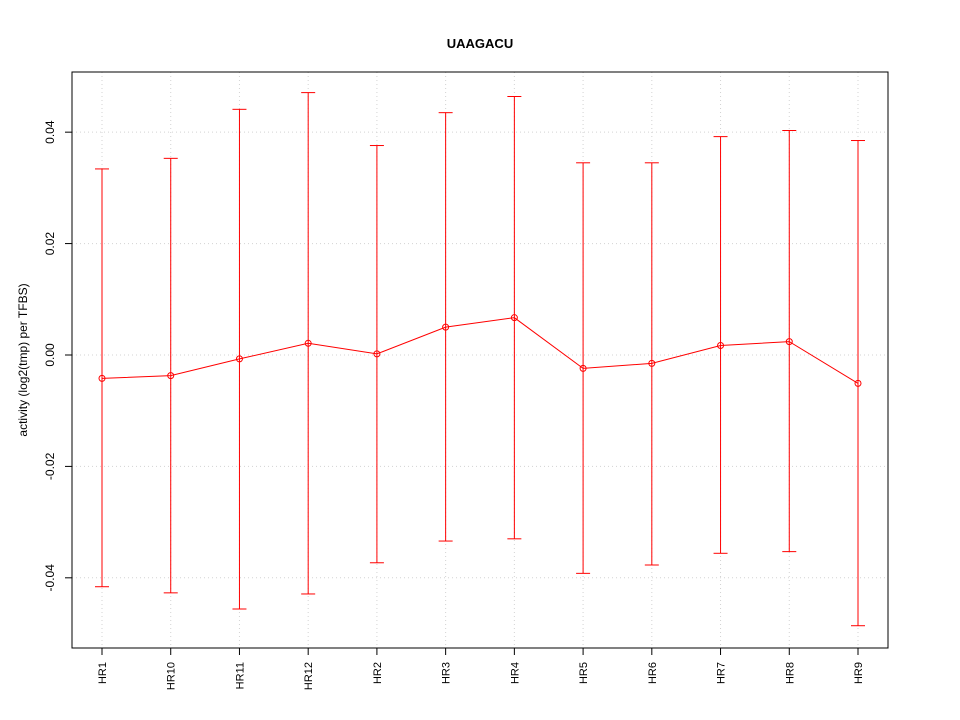 This screenshot has height=720, width=960. What do you see at coordinates (378, 673) in the screenshot?
I see `x-tick-label: HR2` at bounding box center [378, 673].